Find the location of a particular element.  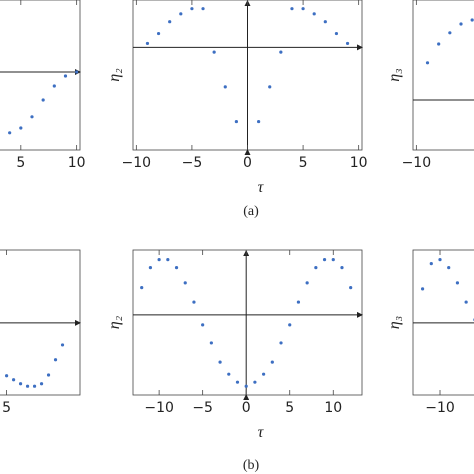

panel: 5 10 is located at coordinates (43, 85).